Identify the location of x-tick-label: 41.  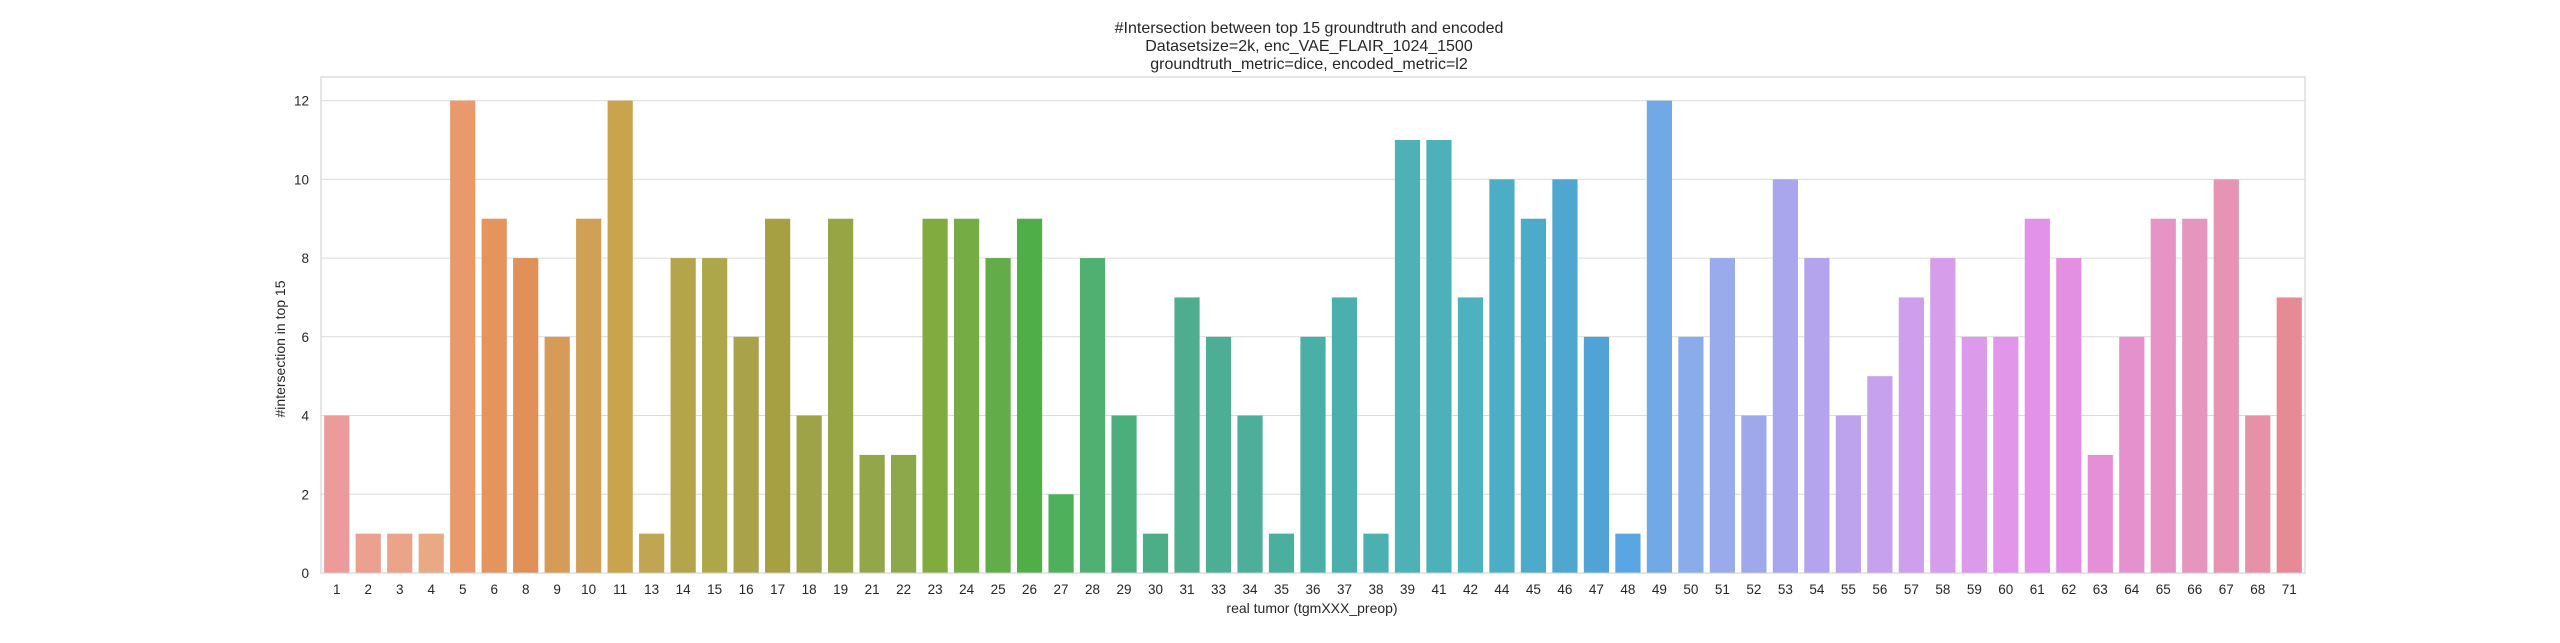
(1438, 589).